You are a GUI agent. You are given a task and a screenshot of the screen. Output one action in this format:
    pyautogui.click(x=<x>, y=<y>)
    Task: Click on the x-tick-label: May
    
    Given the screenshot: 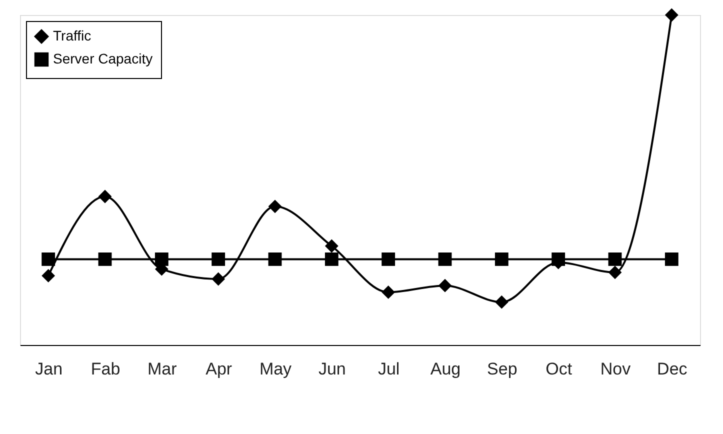 What is the action you would take?
    pyautogui.click(x=275, y=369)
    